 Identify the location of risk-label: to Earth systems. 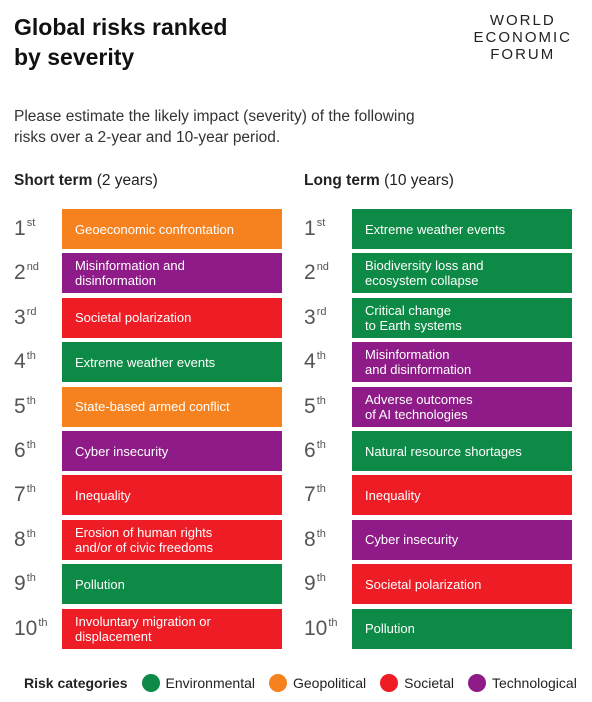
(413, 325).